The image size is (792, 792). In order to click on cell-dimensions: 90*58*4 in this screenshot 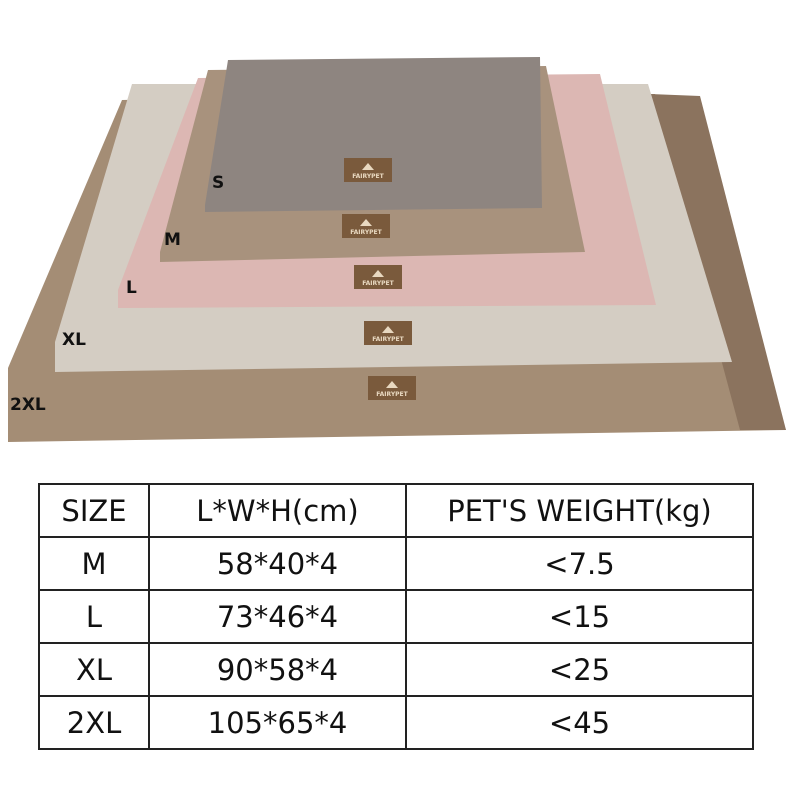, I will do `click(277, 669)`.